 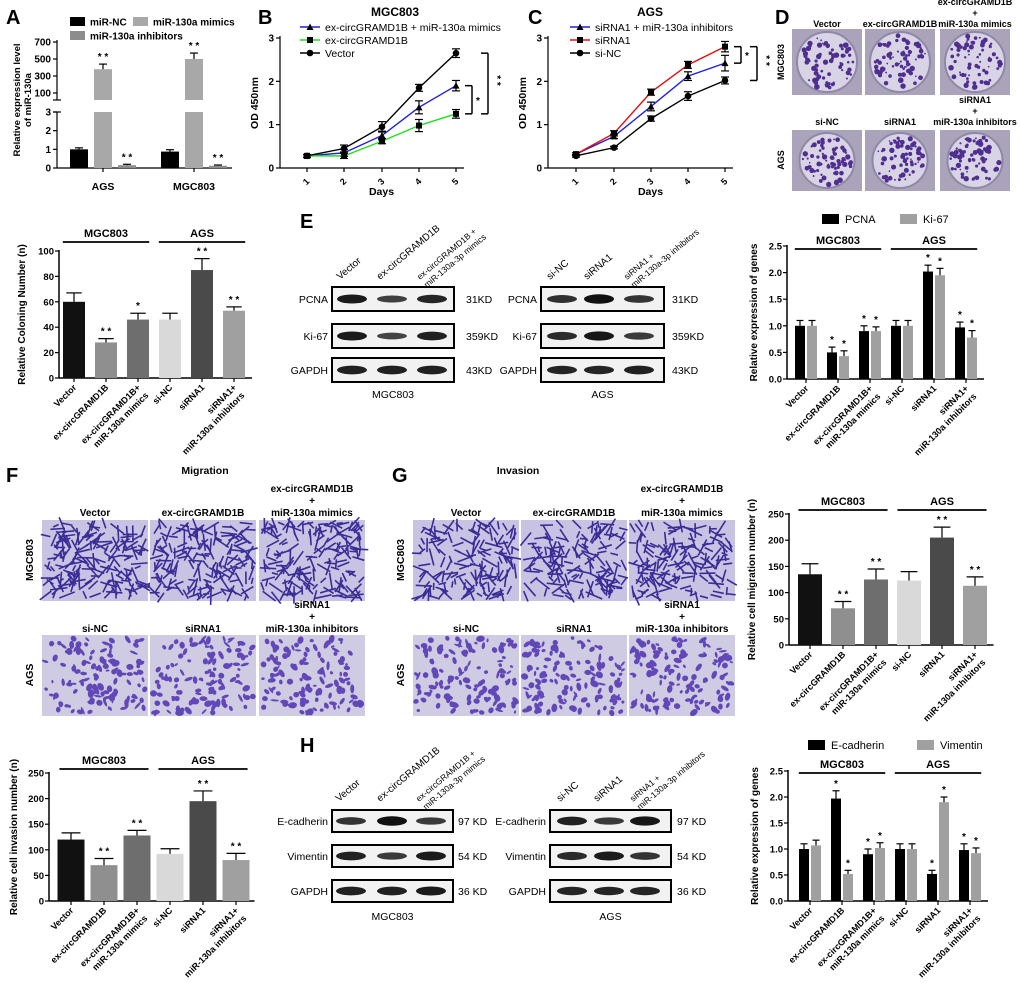 What do you see at coordinates (194, 187) in the screenshot?
I see `x-tick-label: MGC803` at bounding box center [194, 187].